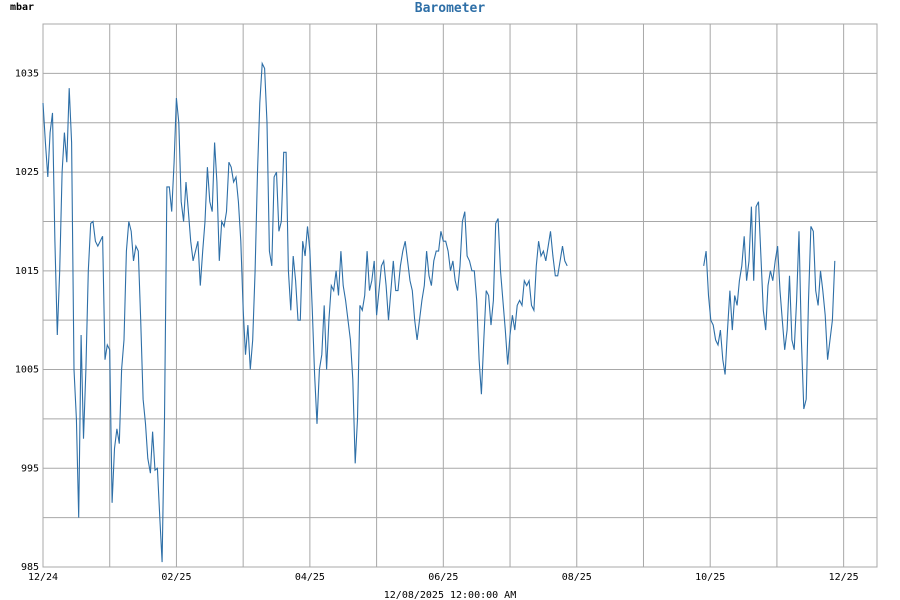 Image resolution: width=900 pixels, height=600 pixels. Describe the element at coordinates (310, 577) in the screenshot. I see `x-tick-label: 04/25` at that location.